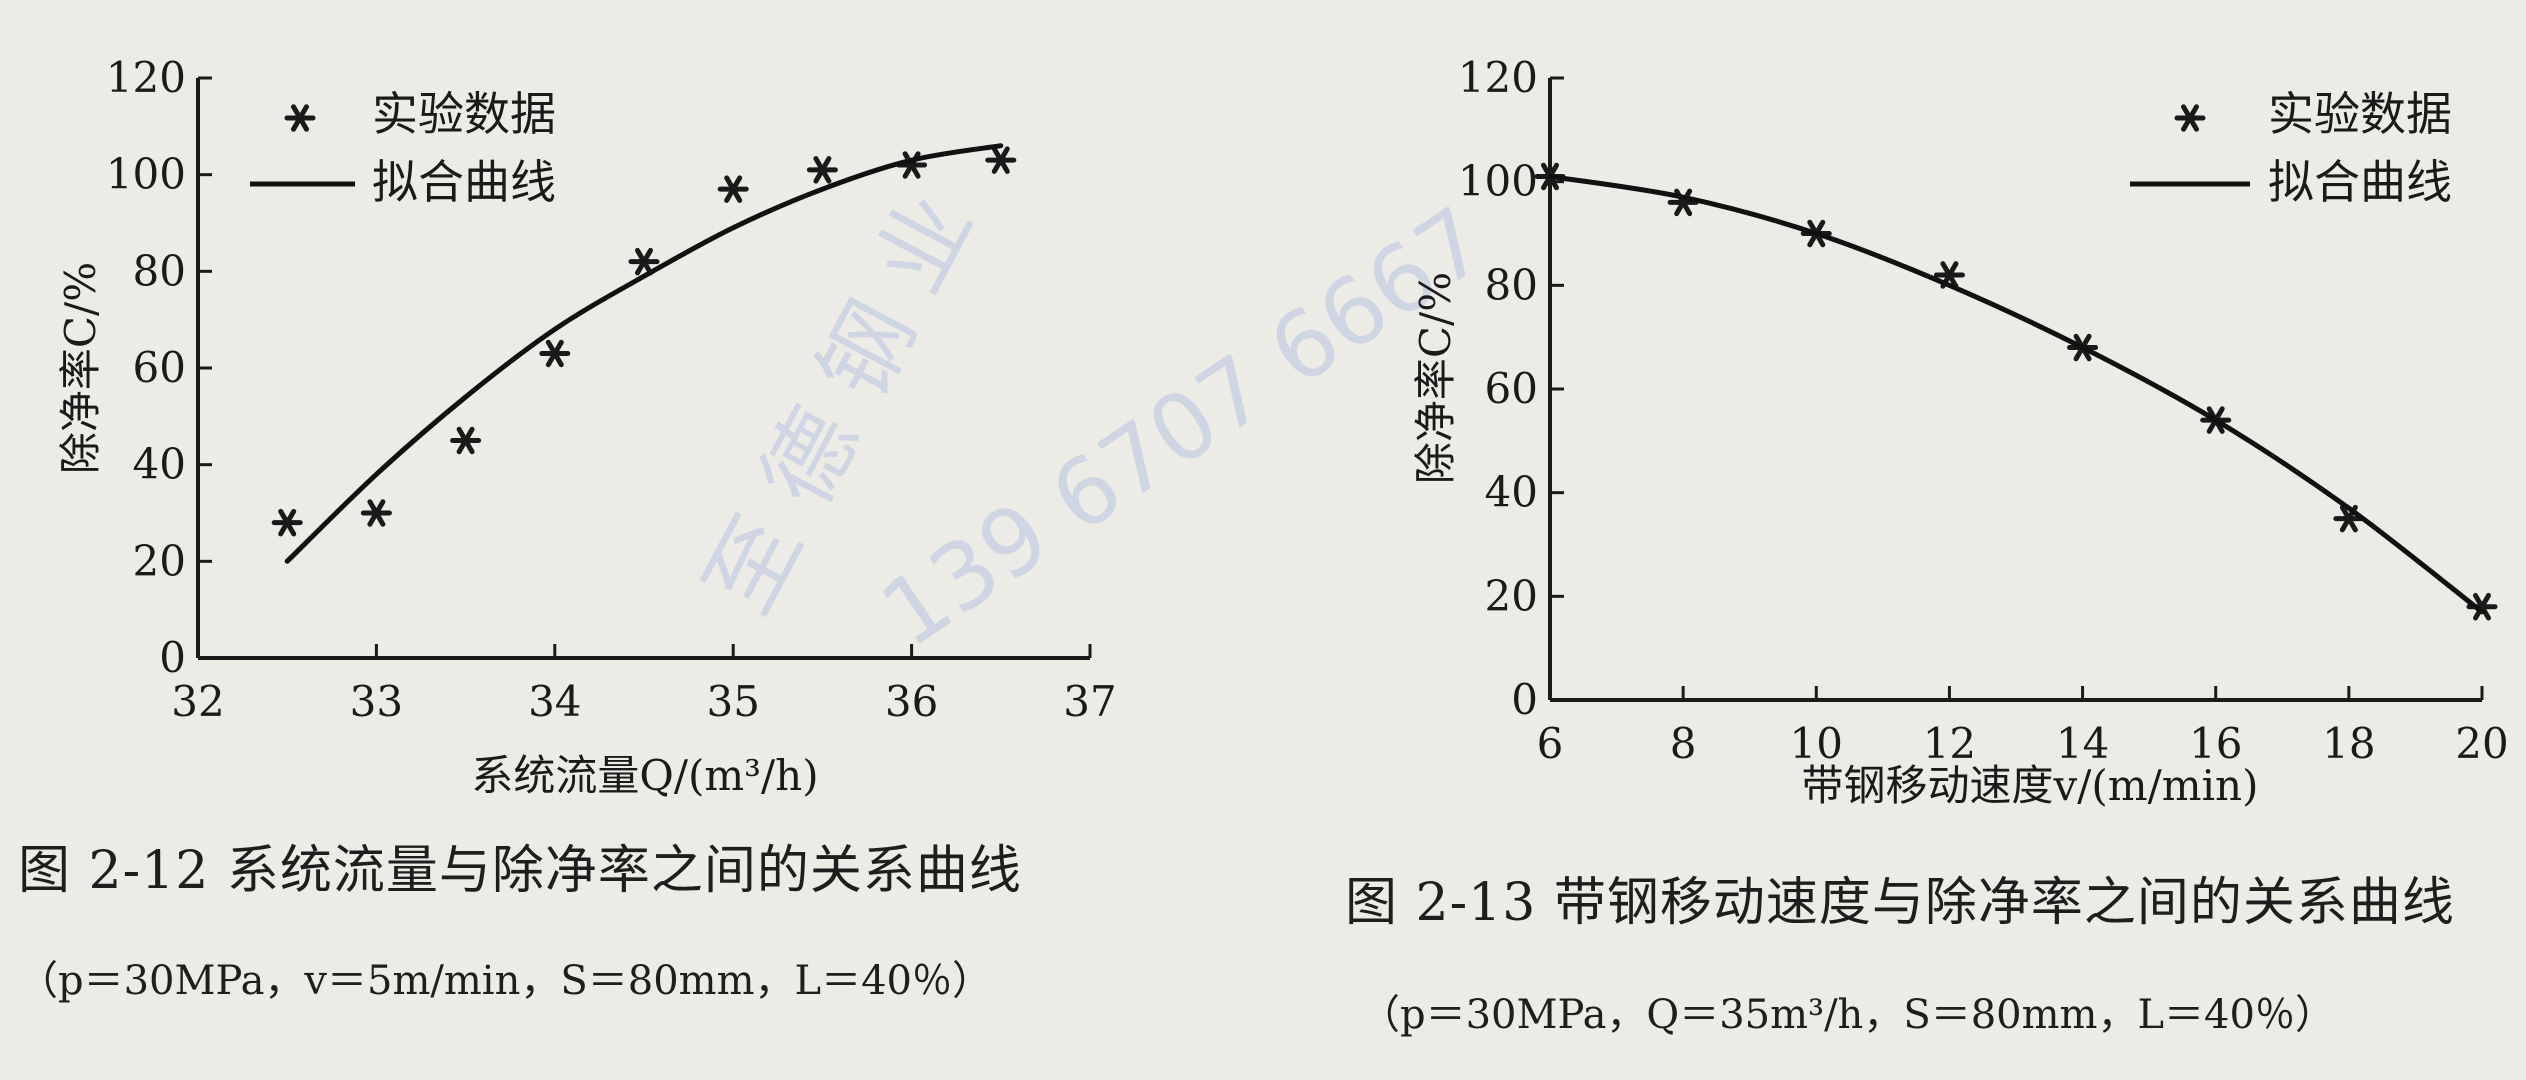  What do you see at coordinates (1847, 1015) in the screenshot?
I see `caption-right-params: （p＝30MPa，Q＝35m³/h，S＝80mm，L＝40％）` at bounding box center [1847, 1015].